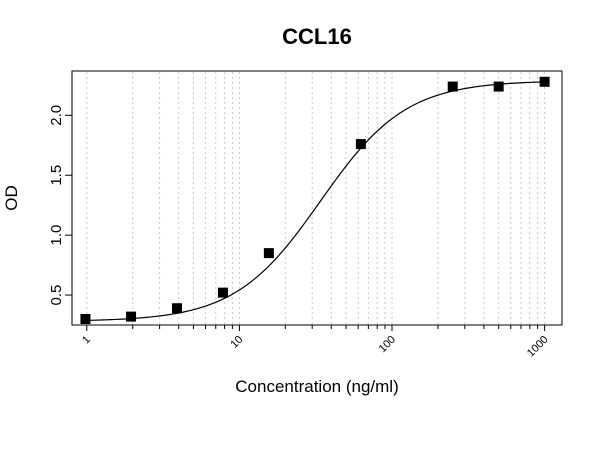  What do you see at coordinates (316, 386) in the screenshot?
I see `x-axis-label: Concentration (ng/ml)` at bounding box center [316, 386].